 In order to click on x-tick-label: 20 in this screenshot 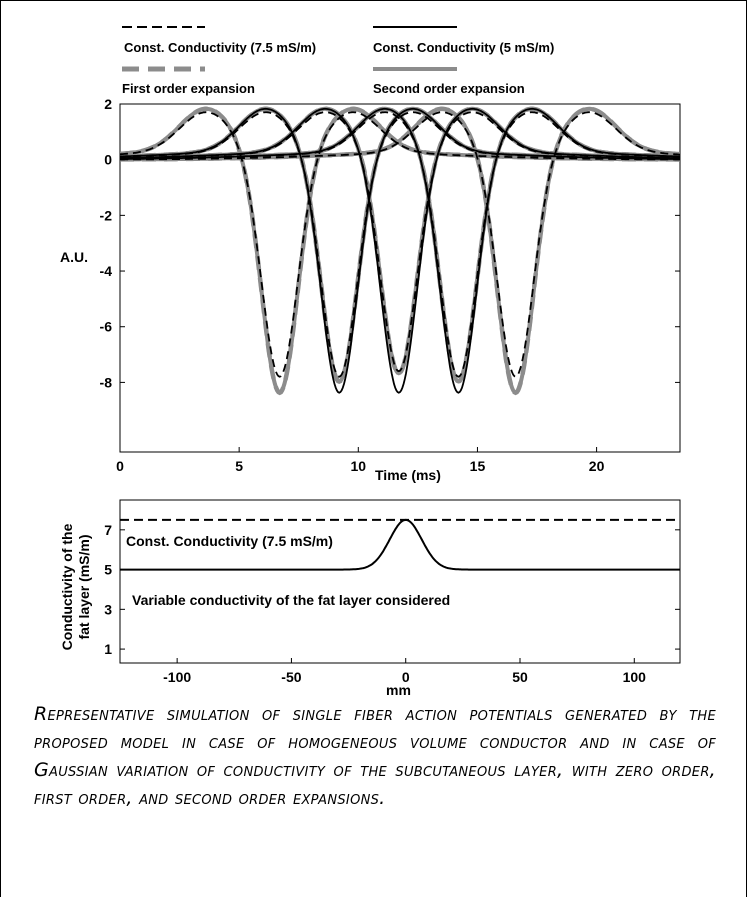, I will do `click(597, 466)`.